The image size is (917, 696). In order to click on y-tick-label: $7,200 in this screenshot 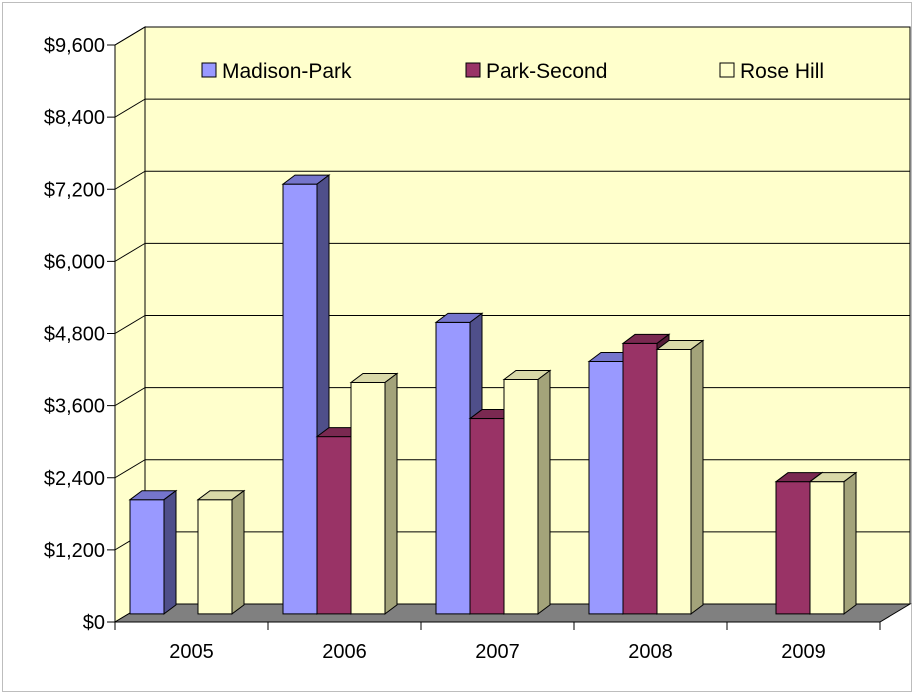, I will do `click(74, 190)`.